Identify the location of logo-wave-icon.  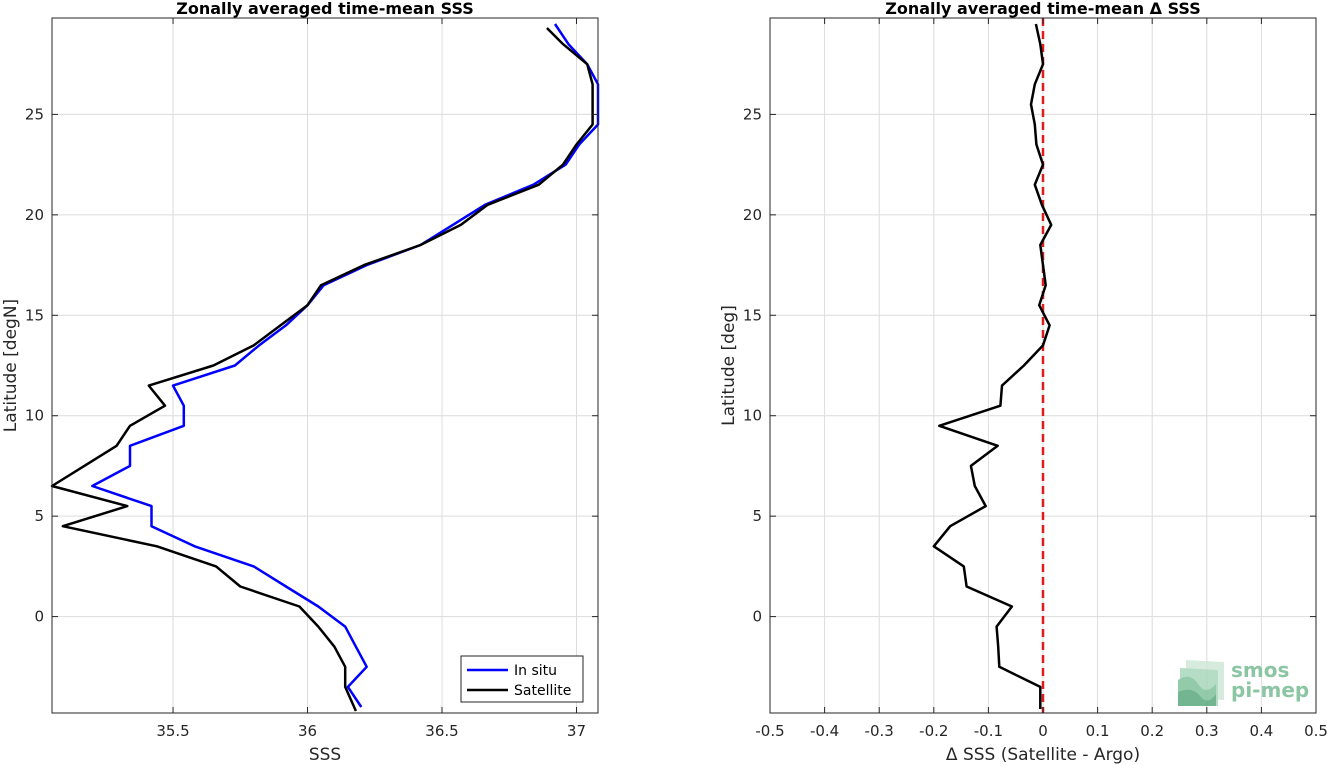
(1201, 683).